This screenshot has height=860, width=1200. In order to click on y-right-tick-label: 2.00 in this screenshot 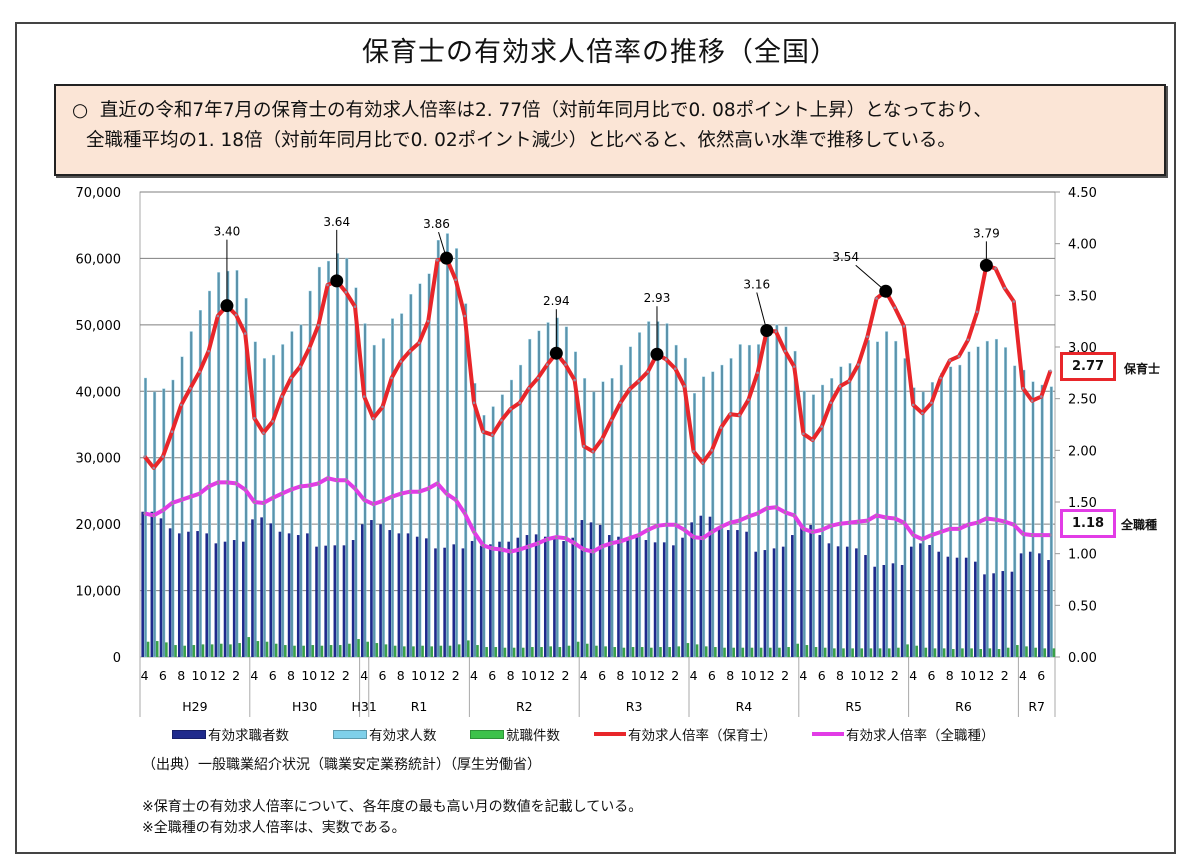, I will do `click(1082, 451)`.